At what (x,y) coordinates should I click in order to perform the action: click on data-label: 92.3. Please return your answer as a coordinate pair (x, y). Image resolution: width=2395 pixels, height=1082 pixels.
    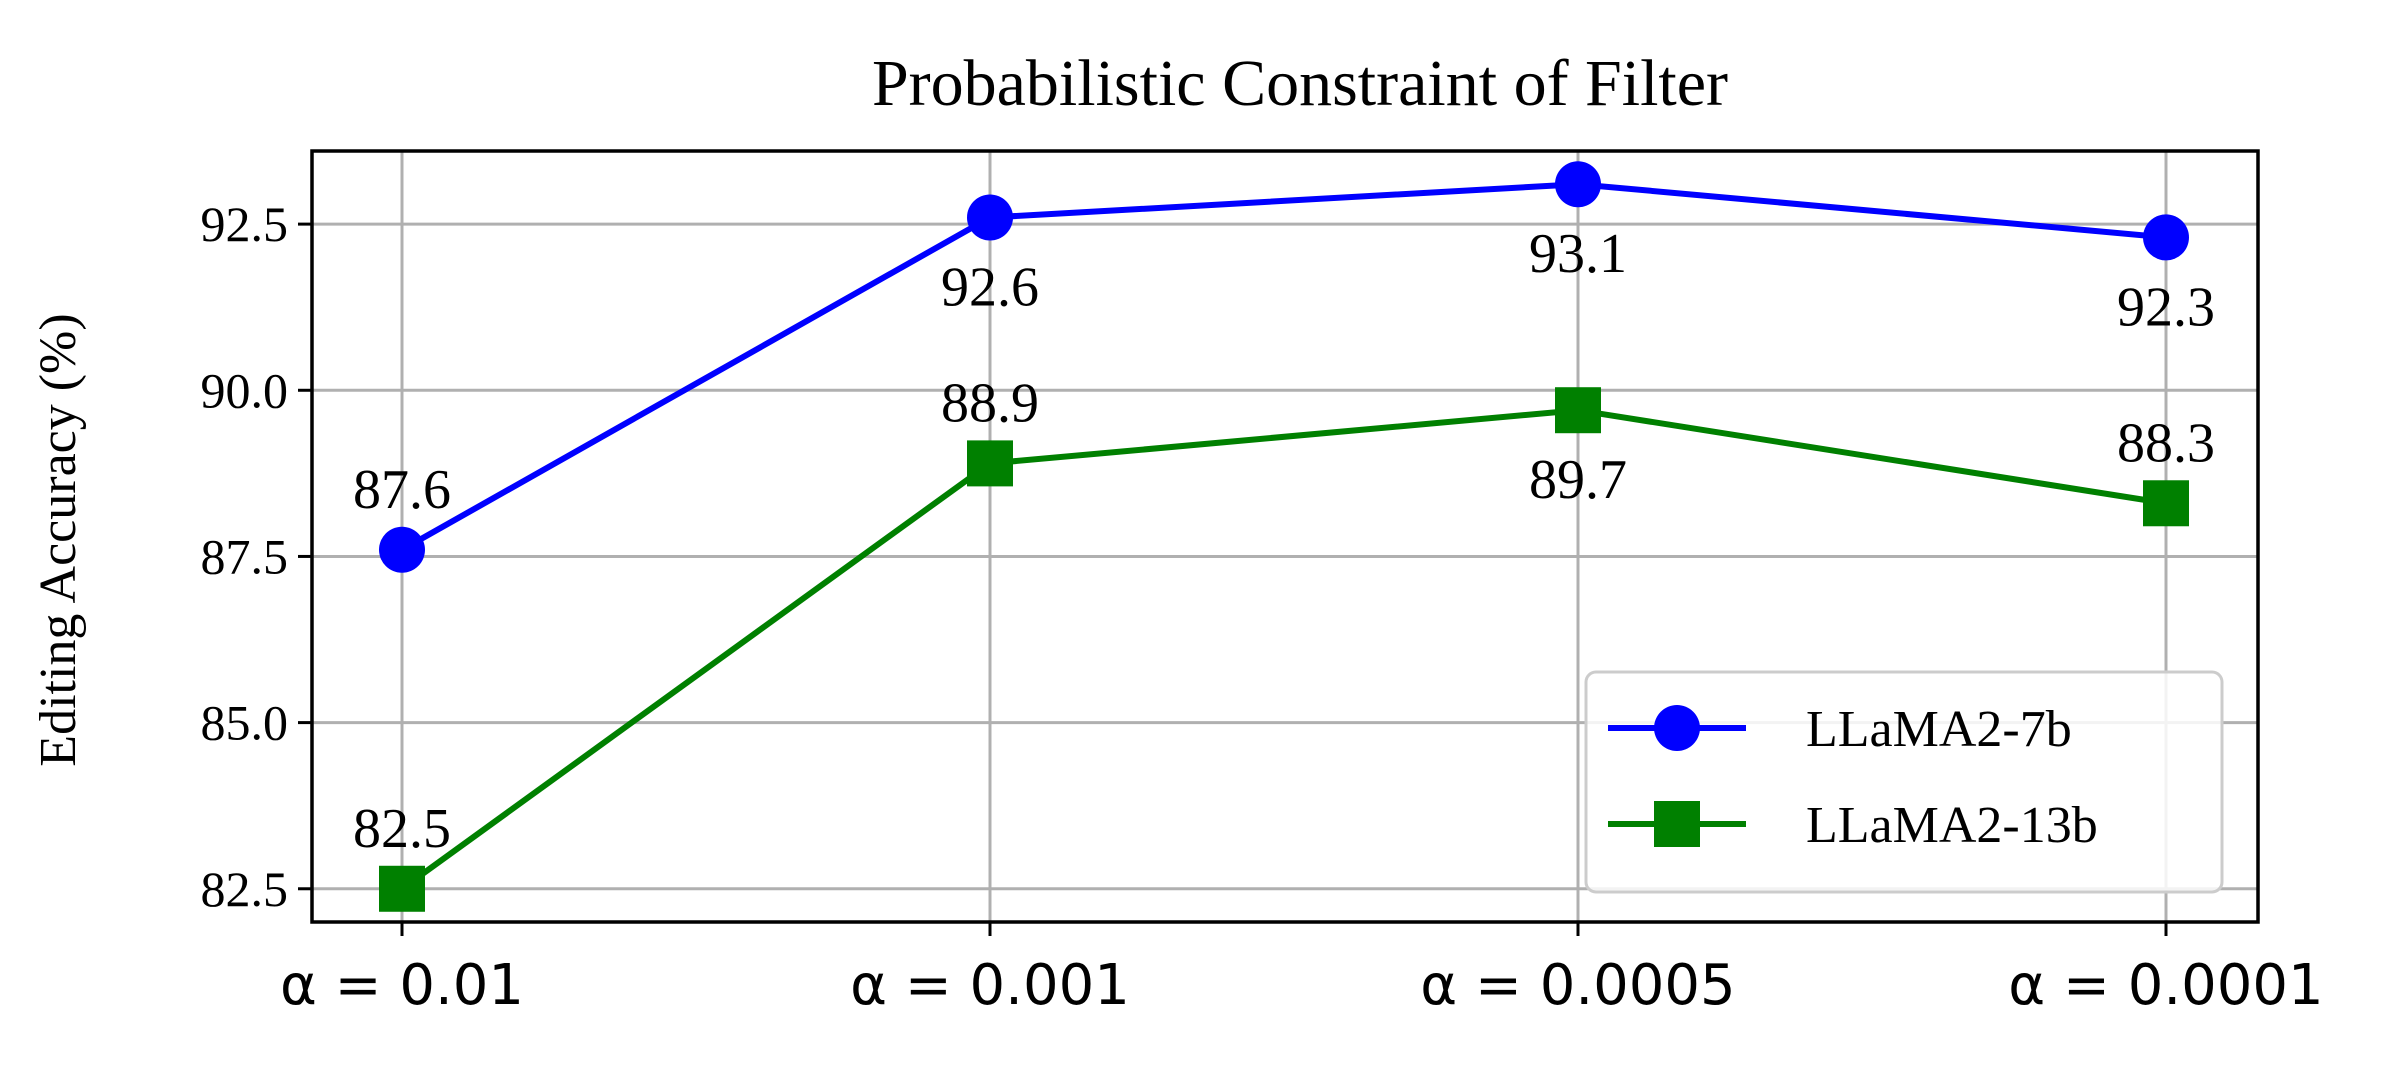
    Looking at the image, I should click on (2166, 307).